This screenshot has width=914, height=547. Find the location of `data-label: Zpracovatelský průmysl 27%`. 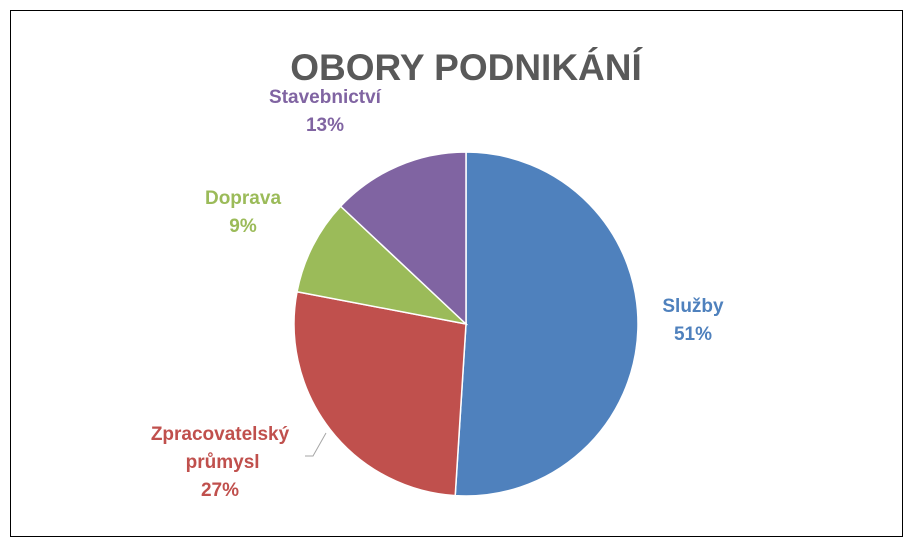

data-label: Zpracovatelský průmysl 27% is located at coordinates (220, 462).